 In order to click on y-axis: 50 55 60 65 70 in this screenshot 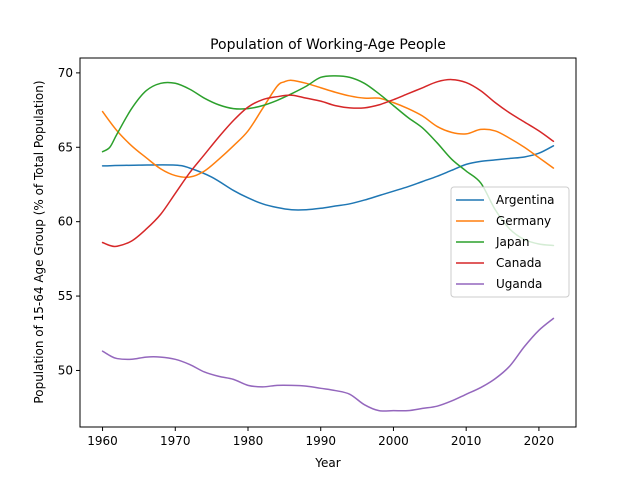, I will do `click(69, 221)`.